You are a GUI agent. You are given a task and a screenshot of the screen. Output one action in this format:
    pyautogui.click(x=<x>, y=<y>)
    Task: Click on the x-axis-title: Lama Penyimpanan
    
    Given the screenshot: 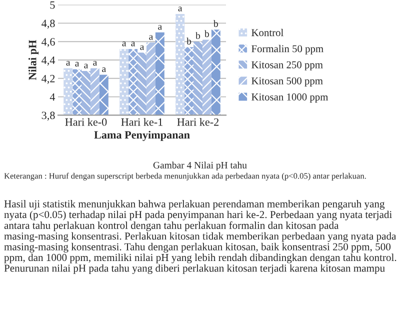 What is the action you would take?
    pyautogui.click(x=142, y=135)
    